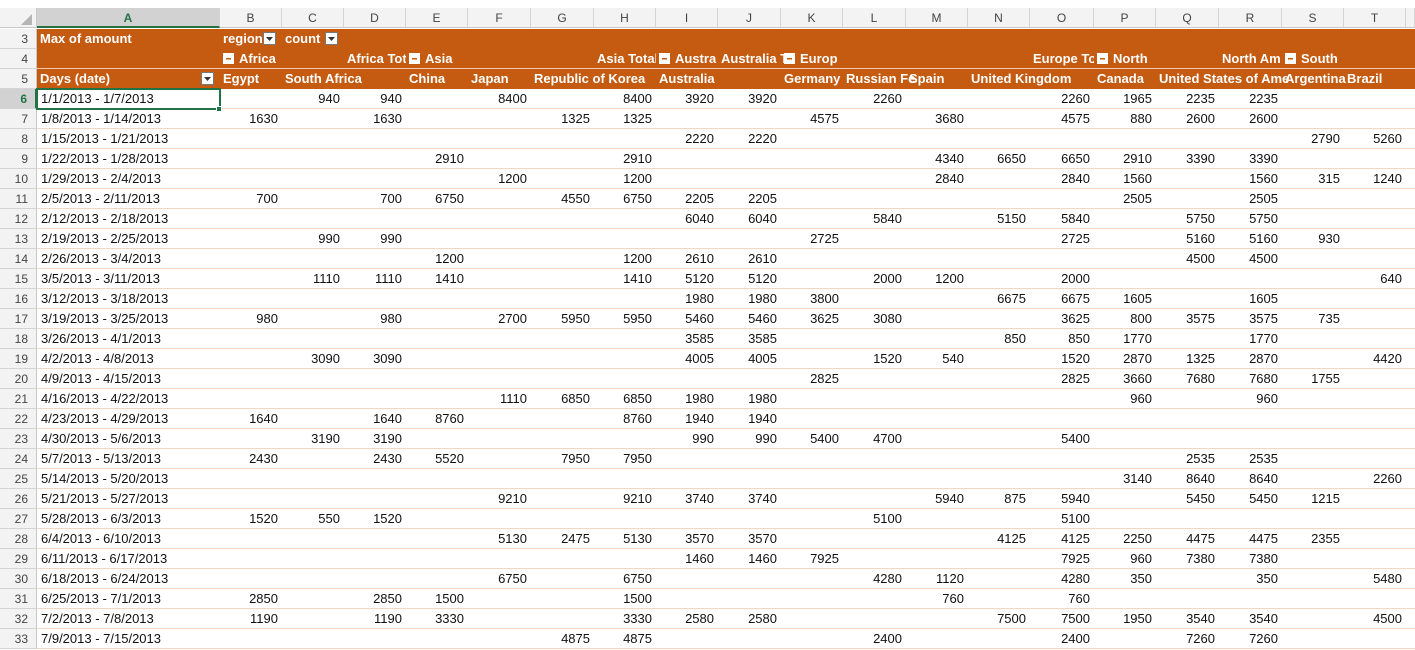  Describe the element at coordinates (499, 18) in the screenshot. I see `column-header: F` at that location.